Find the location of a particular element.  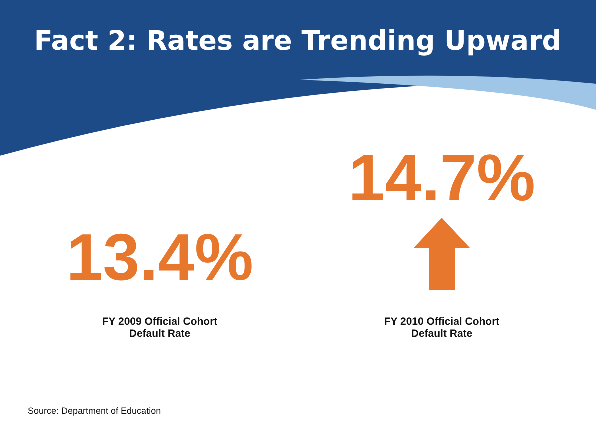

category-label: FY 2009 Official Cohort Default Rate is located at coordinates (160, 328).